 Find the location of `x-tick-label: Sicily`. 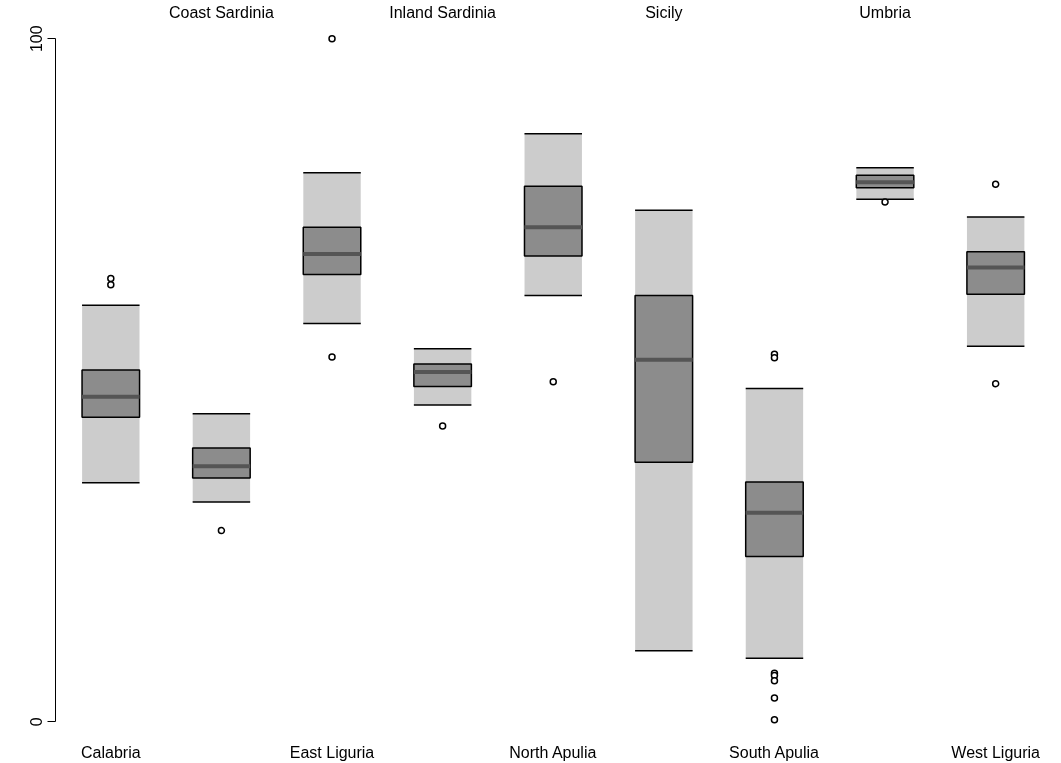

x-tick-label: Sicily is located at coordinates (664, 12).